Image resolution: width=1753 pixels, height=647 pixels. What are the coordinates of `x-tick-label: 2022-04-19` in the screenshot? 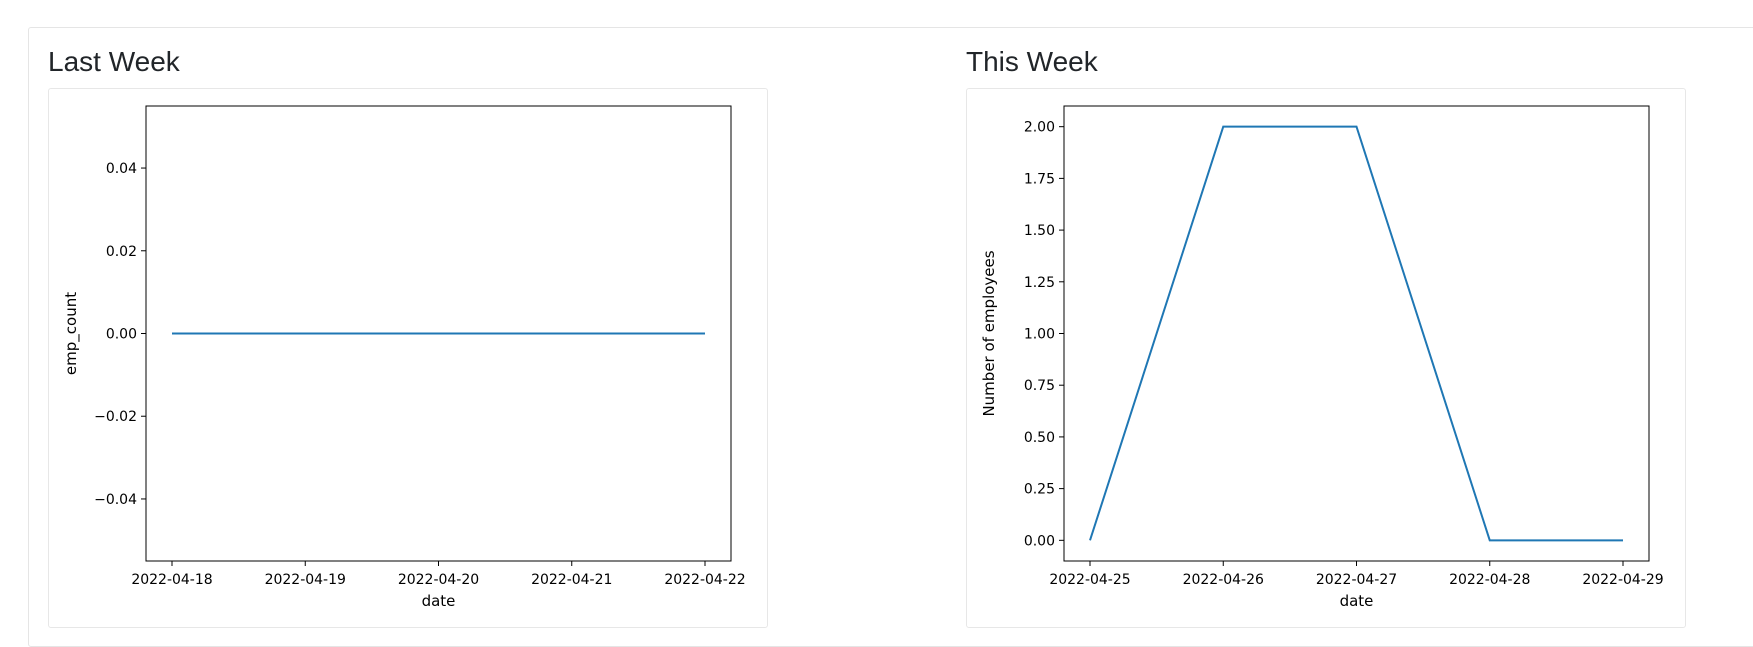 It's located at (305, 580).